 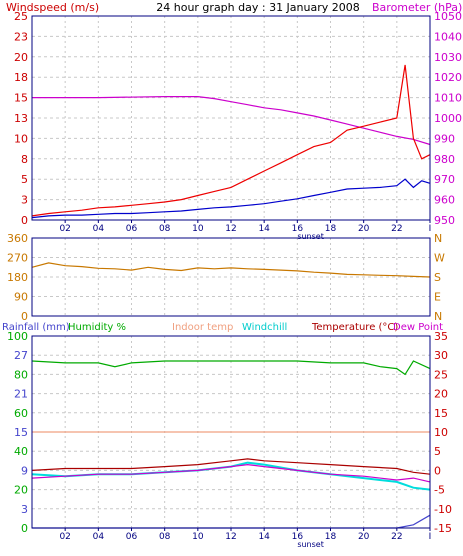 What do you see at coordinates (231, 368) in the screenshot?
I see `humidity-line` at bounding box center [231, 368].